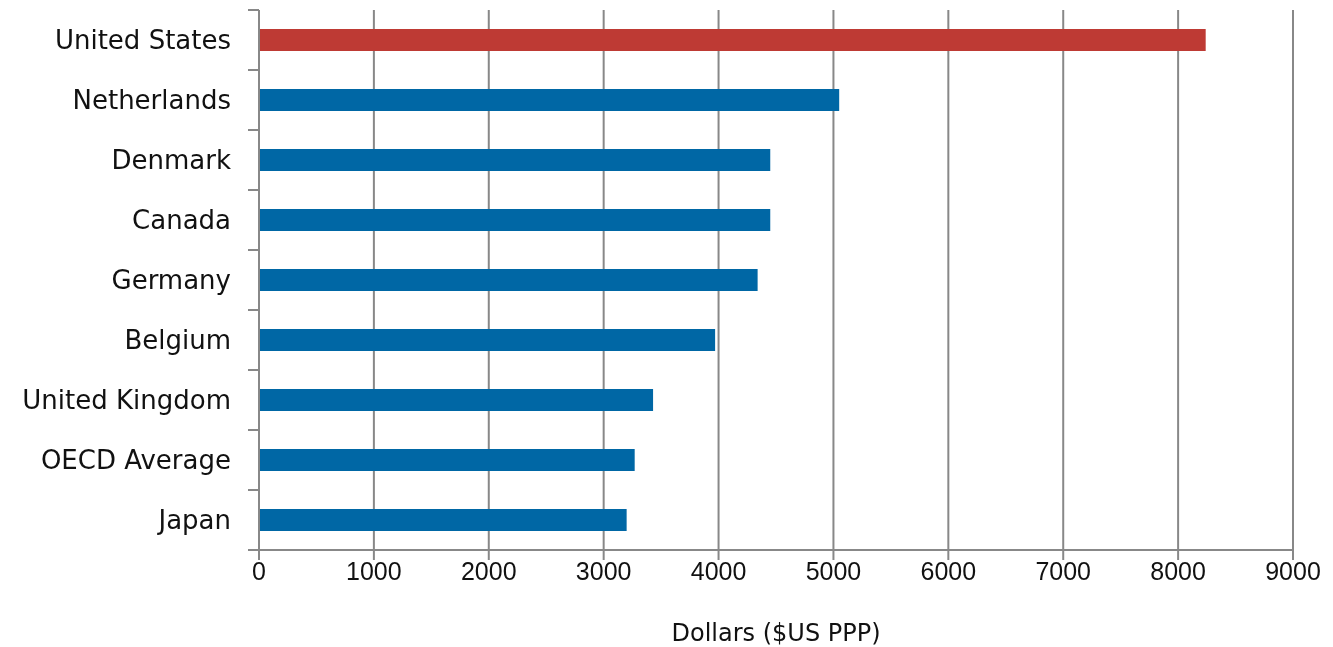 This screenshot has height=647, width=1333. What do you see at coordinates (181, 220) in the screenshot?
I see `y-tick-label: Canada` at bounding box center [181, 220].